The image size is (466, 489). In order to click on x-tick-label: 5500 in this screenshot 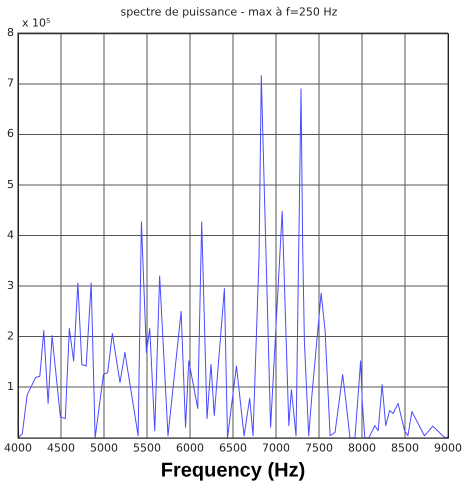, I will do `click(147, 447)`.